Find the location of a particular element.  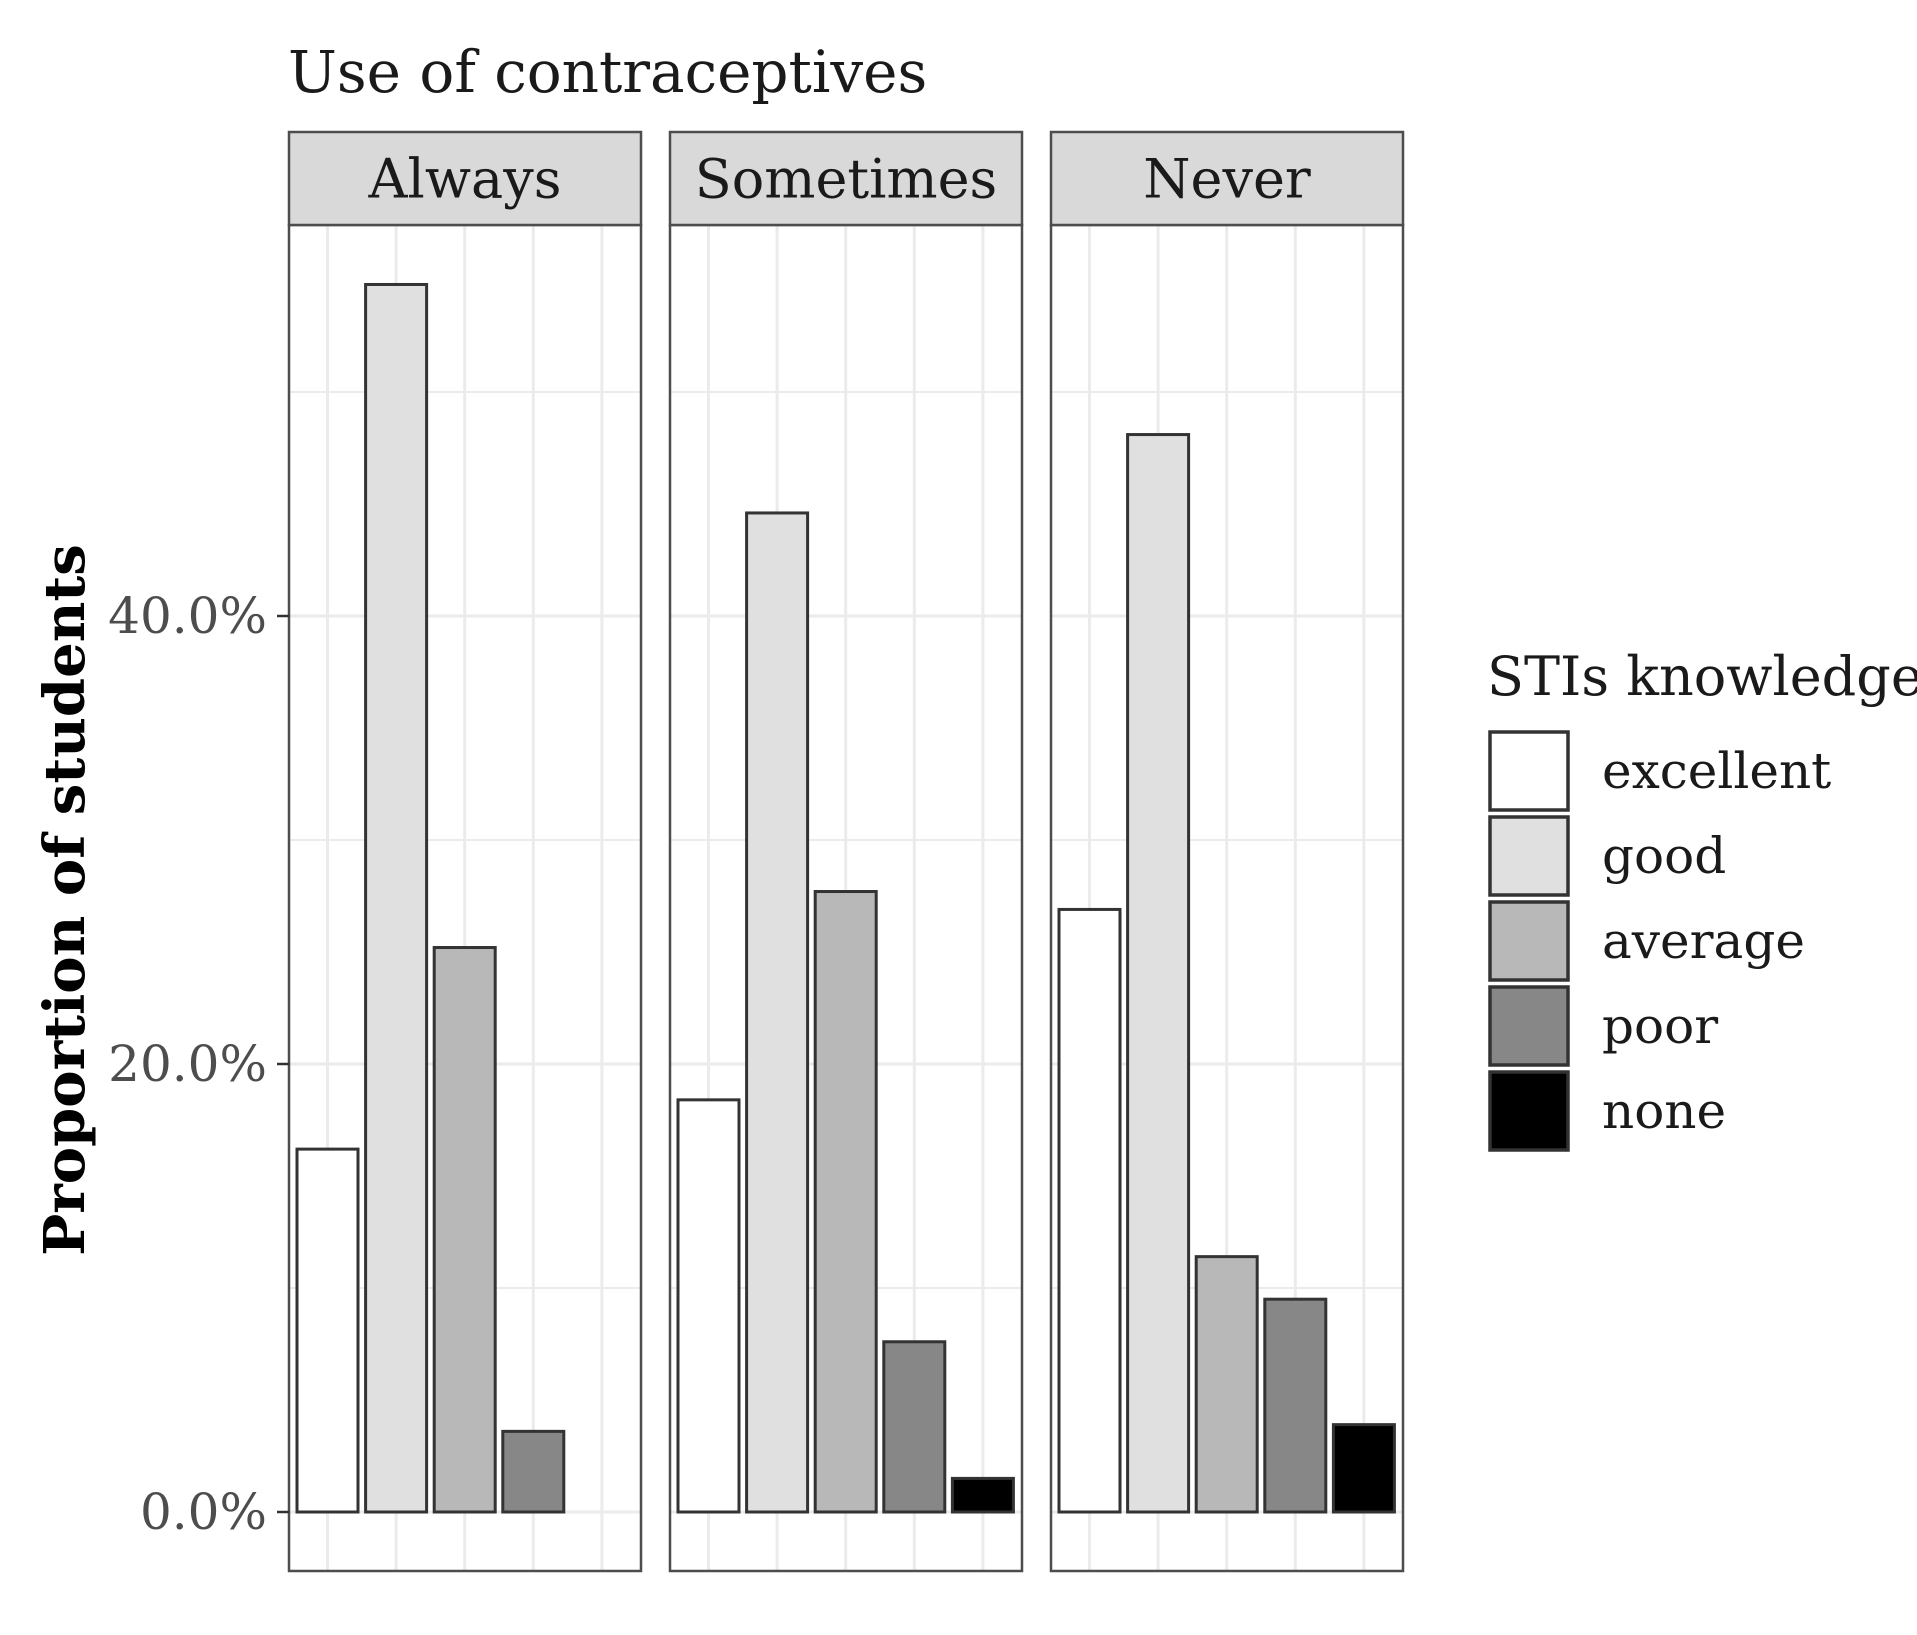

facet-strip-label: Always is located at coordinates (465, 179).